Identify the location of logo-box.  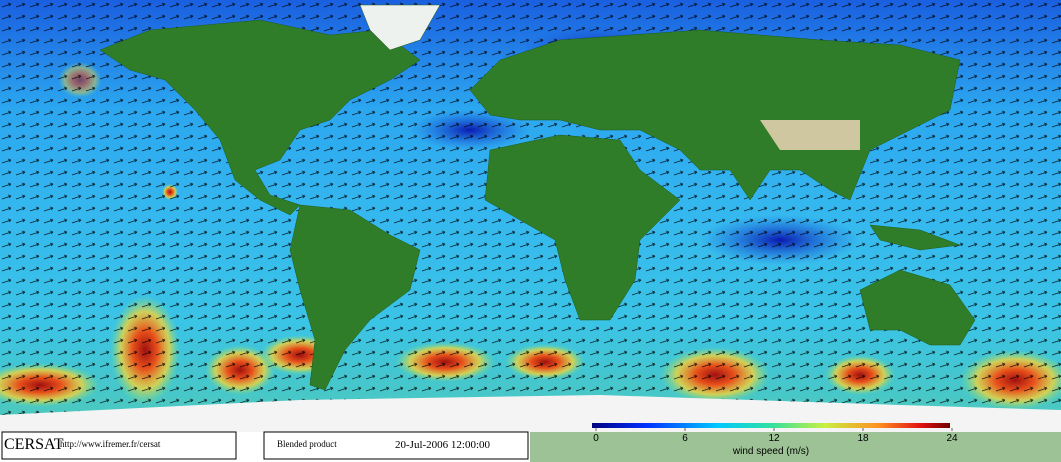
(119, 445).